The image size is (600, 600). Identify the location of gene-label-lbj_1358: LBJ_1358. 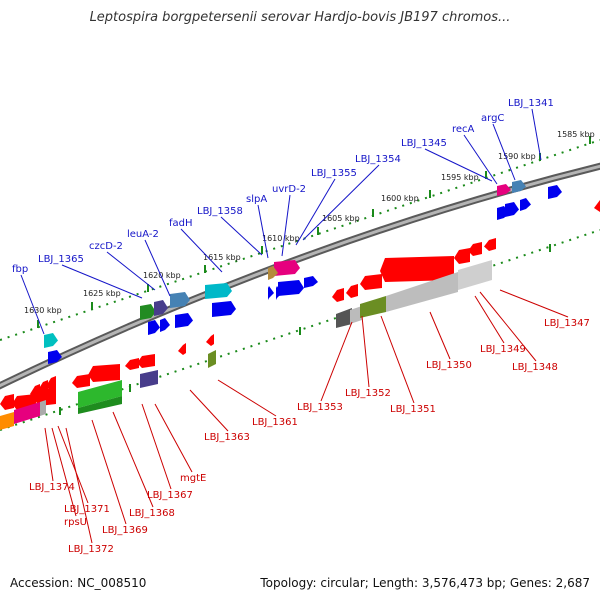
(220, 211).